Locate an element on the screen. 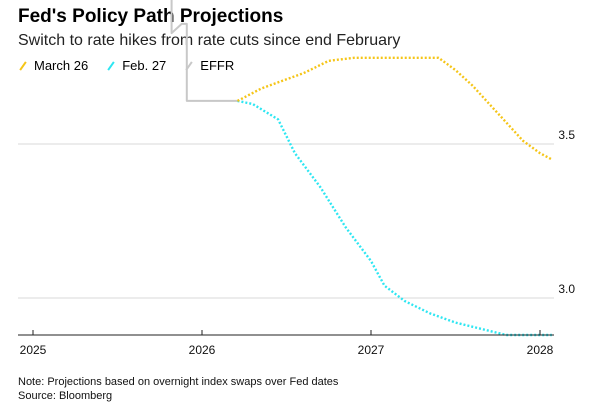 This screenshot has width=594, height=407. source-note: Source: Bloomberg is located at coordinates (65, 396).